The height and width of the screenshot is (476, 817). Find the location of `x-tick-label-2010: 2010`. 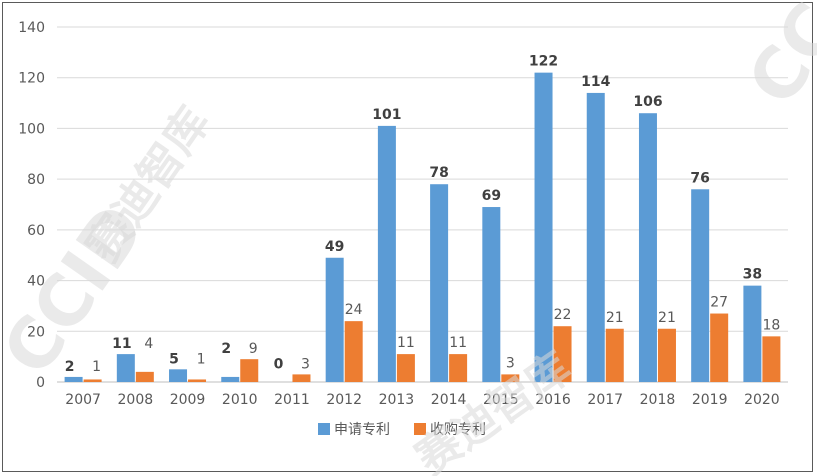

x-tick-label-2010: 2010 is located at coordinates (240, 400).